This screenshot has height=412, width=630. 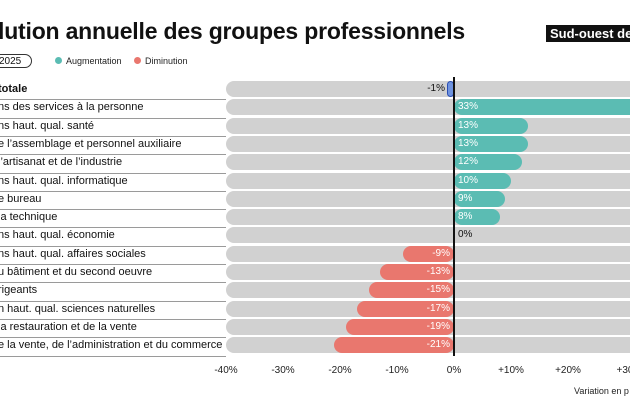 I want to click on legend-label-increase: Augmentation, so click(x=94, y=61).